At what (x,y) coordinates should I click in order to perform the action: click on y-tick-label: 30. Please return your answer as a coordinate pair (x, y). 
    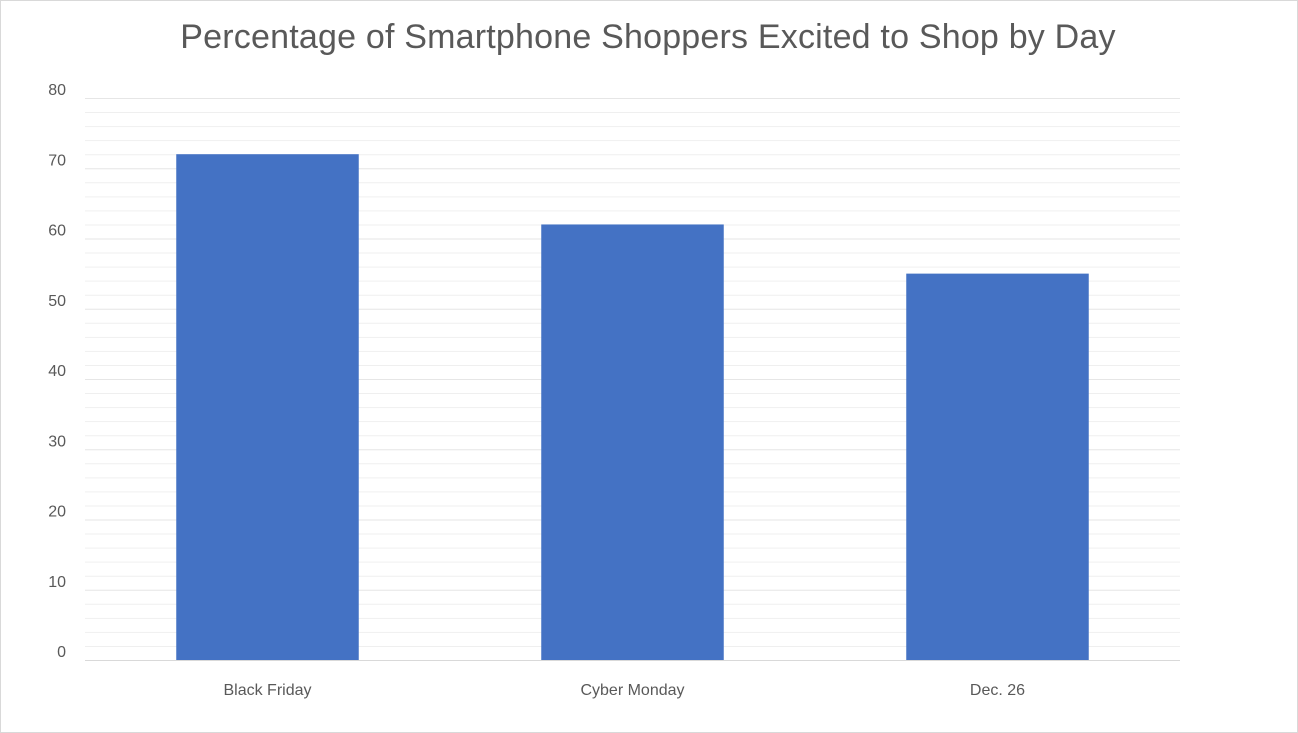
    Looking at the image, I should click on (57, 441).